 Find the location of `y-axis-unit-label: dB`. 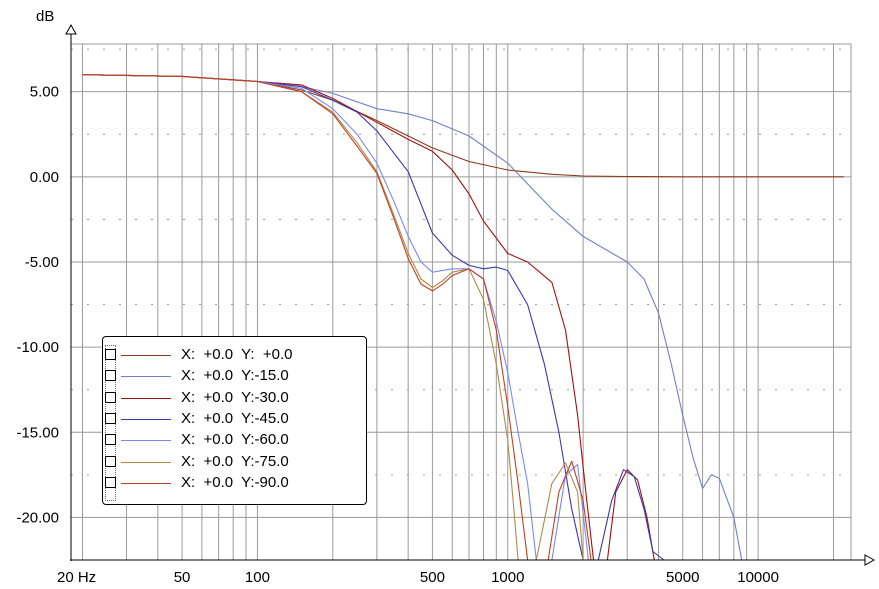

y-axis-unit-label: dB is located at coordinates (45, 16).